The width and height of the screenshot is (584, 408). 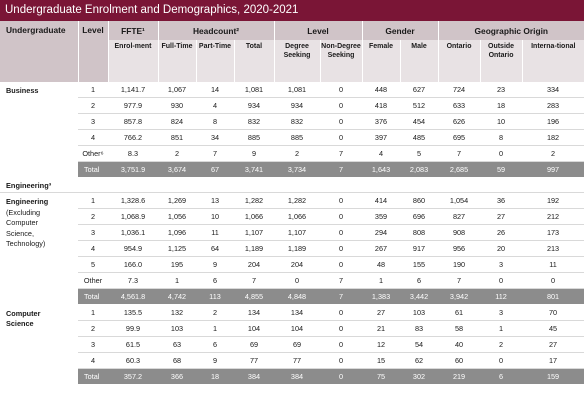 What do you see at coordinates (133, 264) in the screenshot?
I see `cell-ffte: 166.0` at bounding box center [133, 264].